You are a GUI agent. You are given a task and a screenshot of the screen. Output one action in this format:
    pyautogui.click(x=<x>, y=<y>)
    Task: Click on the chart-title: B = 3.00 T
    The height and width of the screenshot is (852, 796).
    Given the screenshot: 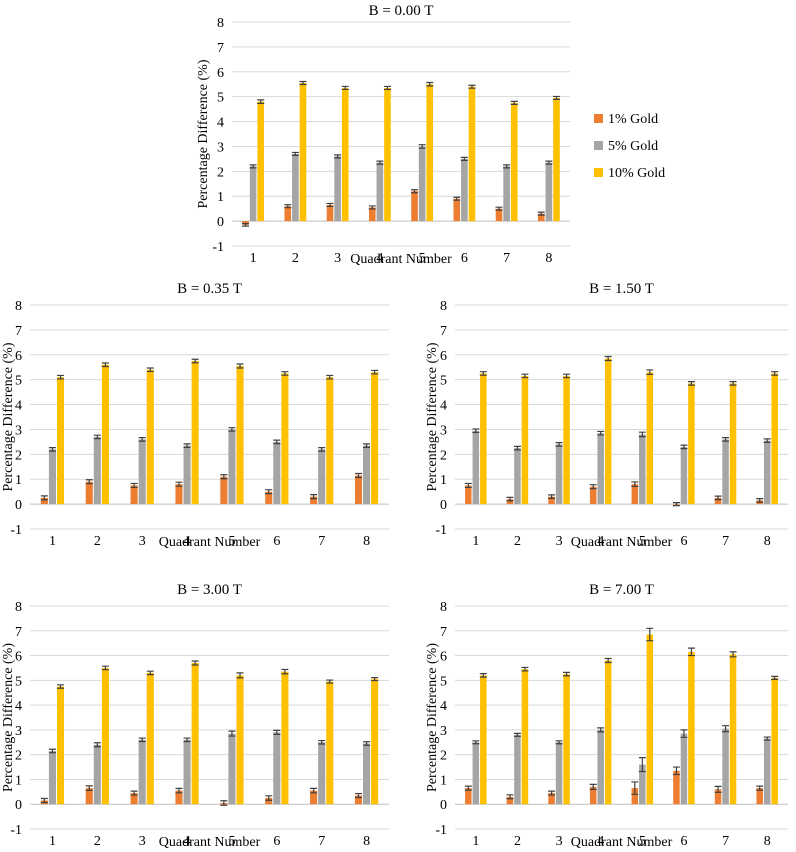 What is the action you would take?
    pyautogui.click(x=209, y=590)
    